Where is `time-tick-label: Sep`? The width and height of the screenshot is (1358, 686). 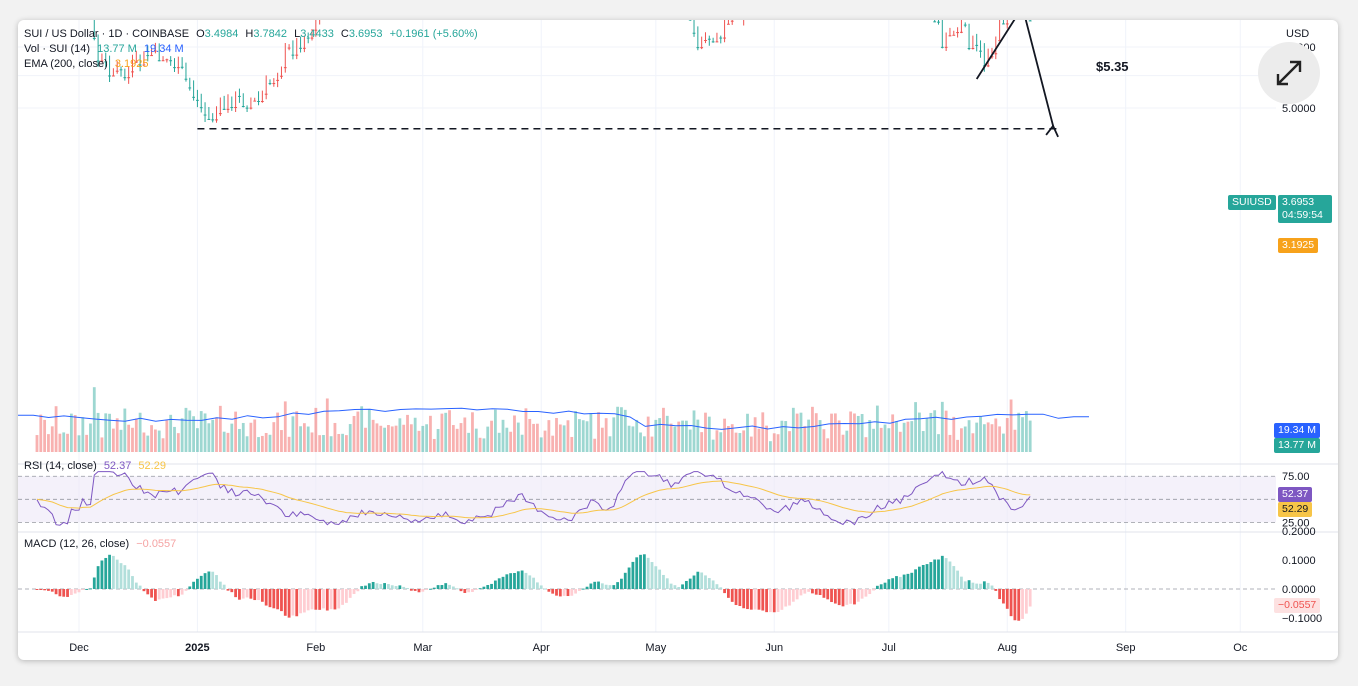 time-tick-label: Sep is located at coordinates (1126, 648).